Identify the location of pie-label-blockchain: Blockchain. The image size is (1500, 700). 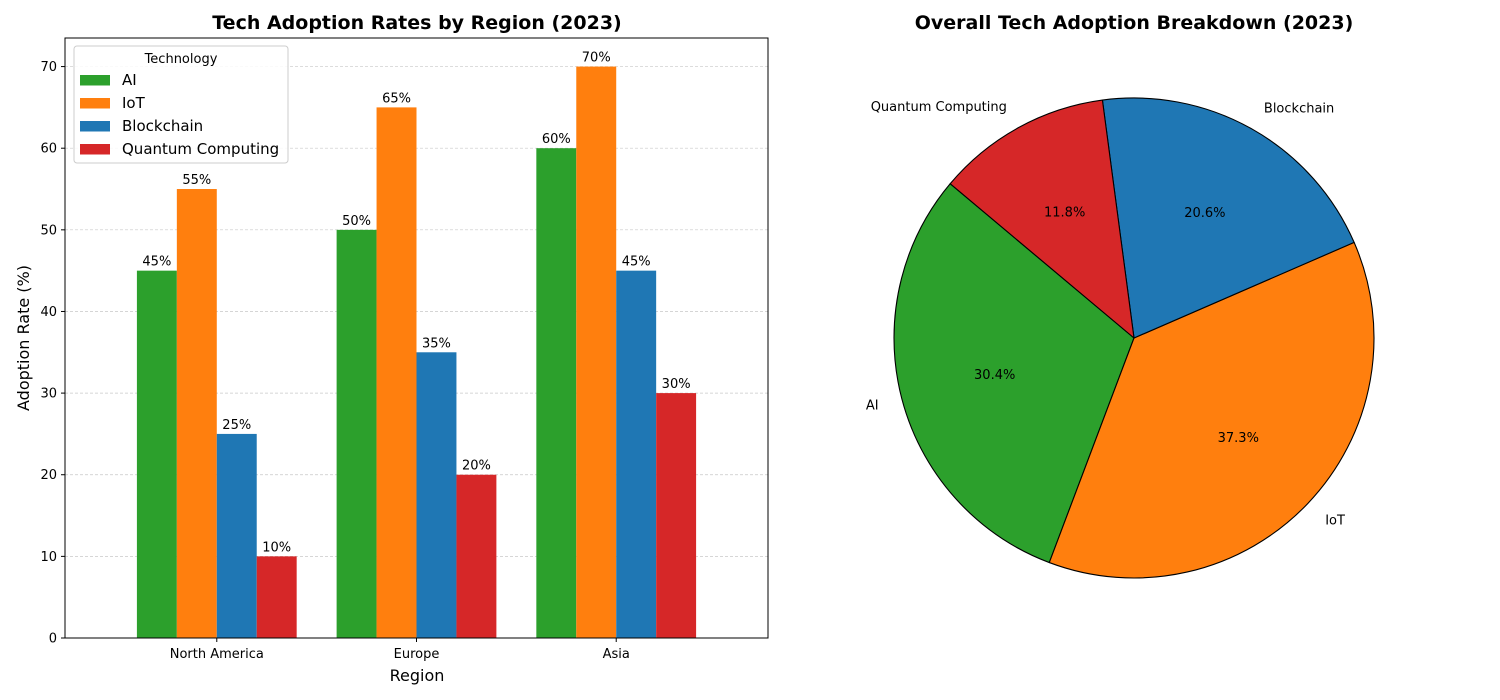
(1299, 109).